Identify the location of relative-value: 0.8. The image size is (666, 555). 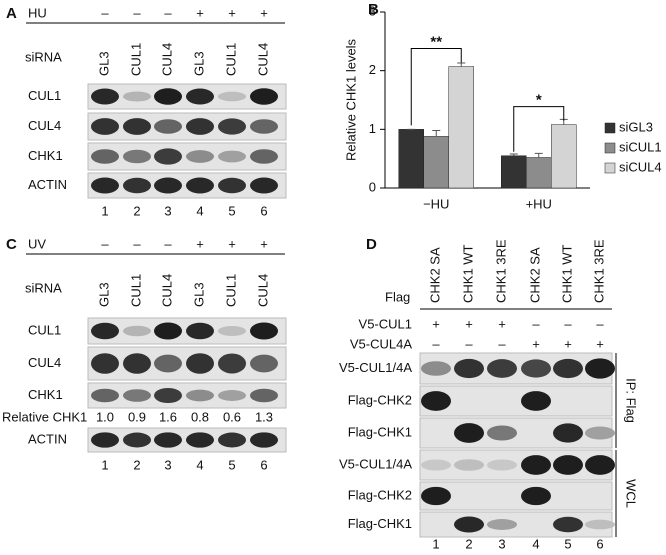
(200, 416).